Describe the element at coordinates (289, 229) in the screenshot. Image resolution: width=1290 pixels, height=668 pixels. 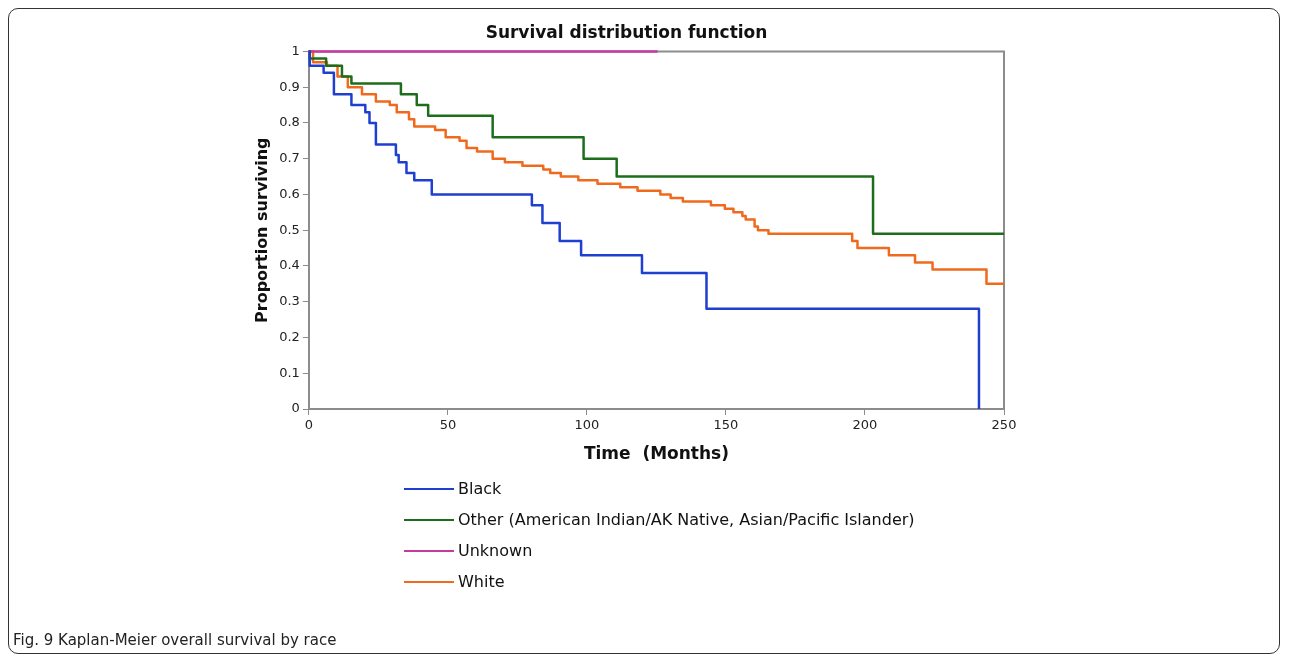
I see `y-tick-label: 0.5` at that location.